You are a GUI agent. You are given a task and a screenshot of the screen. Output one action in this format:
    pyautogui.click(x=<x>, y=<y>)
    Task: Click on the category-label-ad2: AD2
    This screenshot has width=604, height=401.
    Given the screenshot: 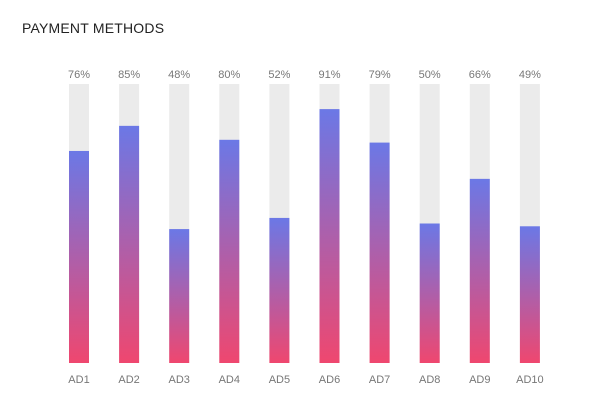 What is the action you would take?
    pyautogui.click(x=128, y=380)
    